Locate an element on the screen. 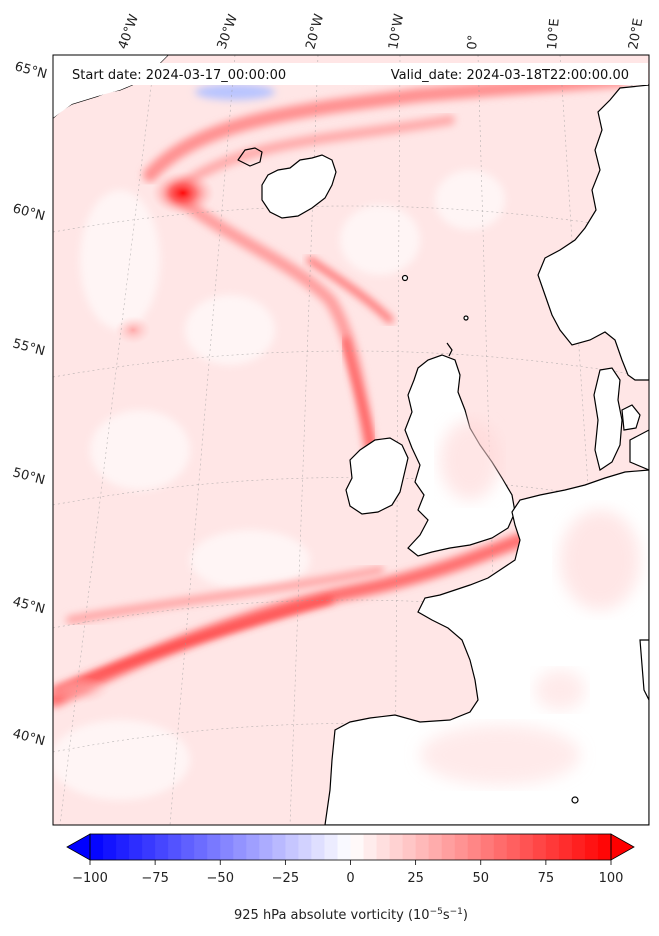 The height and width of the screenshot is (936, 659). latitude-labels: 65°N 60°N 55°N 50°N 45°N 40°N is located at coordinates (30, 404).